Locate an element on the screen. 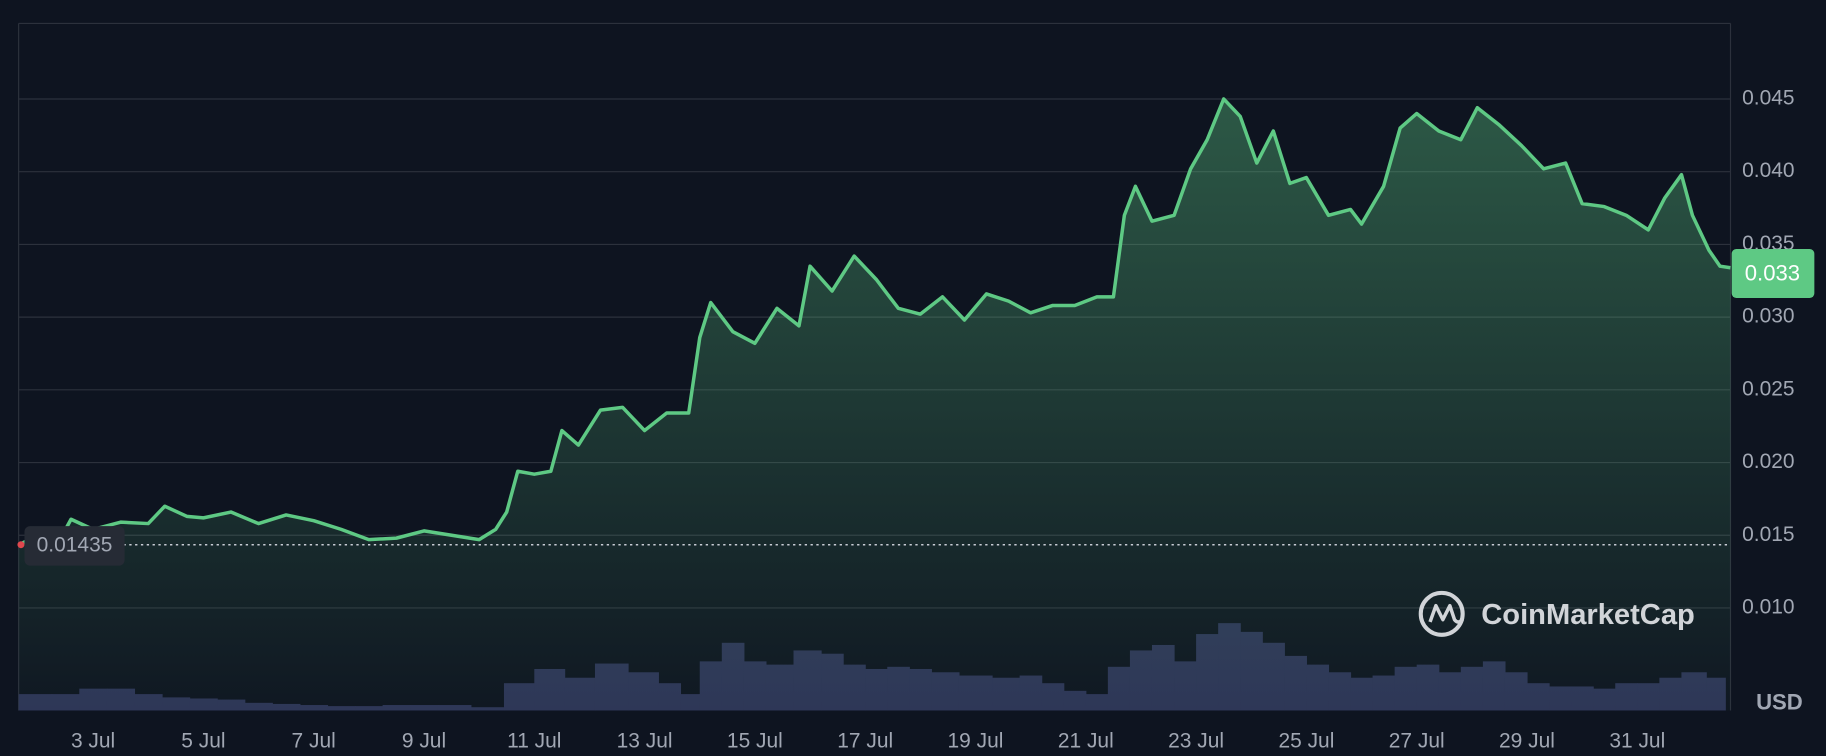 Image resolution: width=1826 pixels, height=756 pixels. y-tick-label: 0.020 is located at coordinates (1768, 461).